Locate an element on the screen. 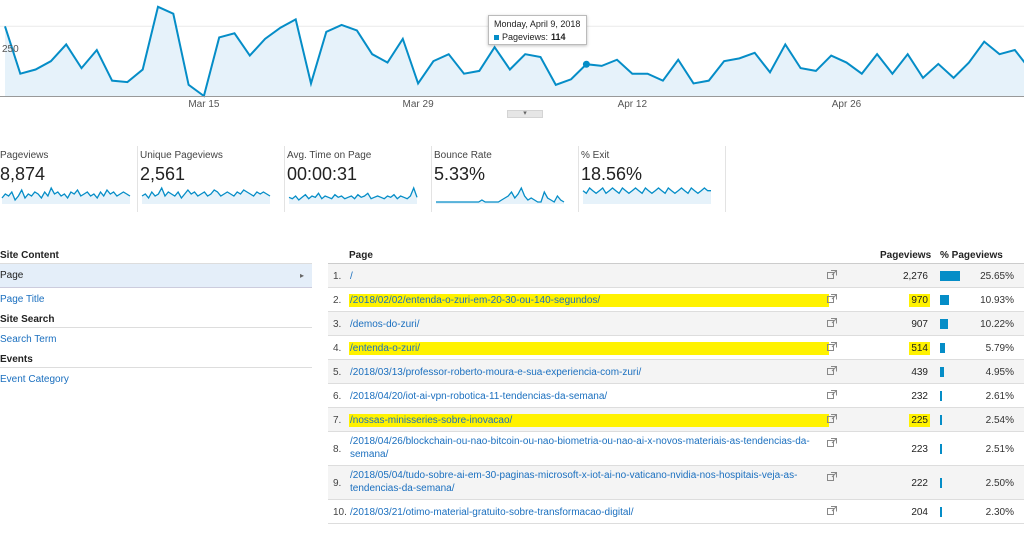 Image resolution: width=1024 pixels, height=536 pixels. page-path-link: /nossas-minisseries-sobre-inovacao/ is located at coordinates (589, 420).